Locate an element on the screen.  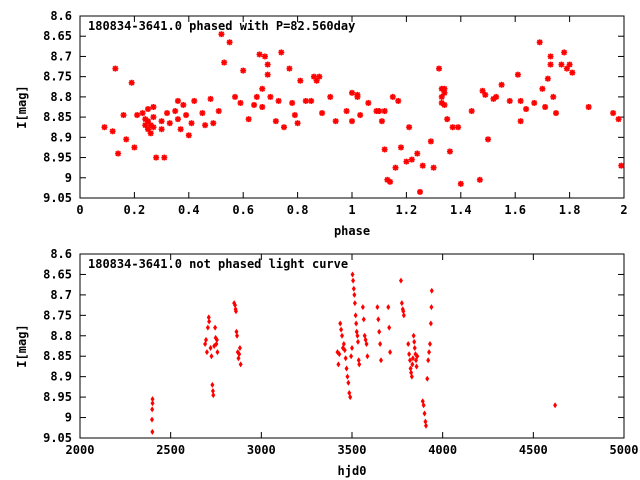
phased-xtick-label: 1.6 is located at coordinates (515, 210).